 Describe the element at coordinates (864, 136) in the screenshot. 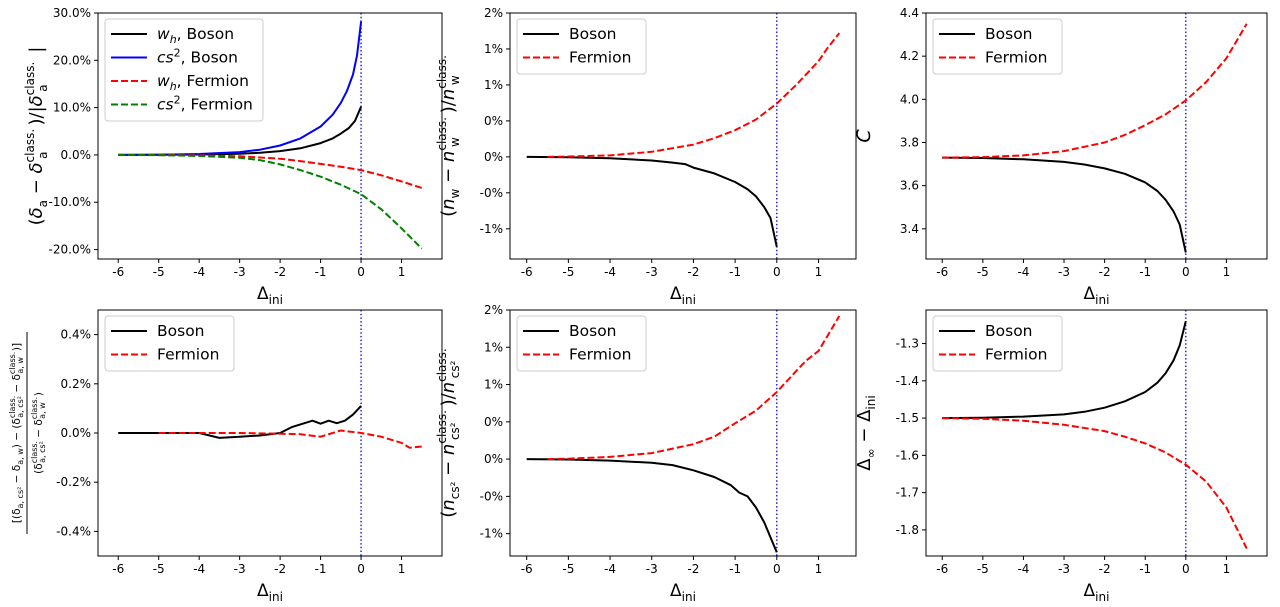

I see `y-axis-label: C` at that location.